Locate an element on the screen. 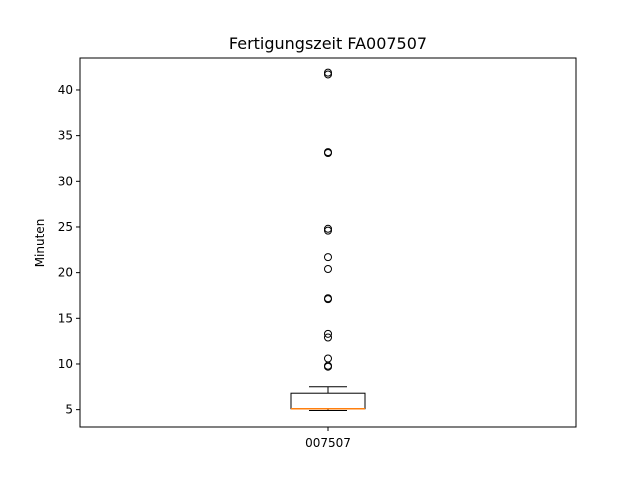 This screenshot has height=480, width=640. y-tick-label: 30 is located at coordinates (65, 181).